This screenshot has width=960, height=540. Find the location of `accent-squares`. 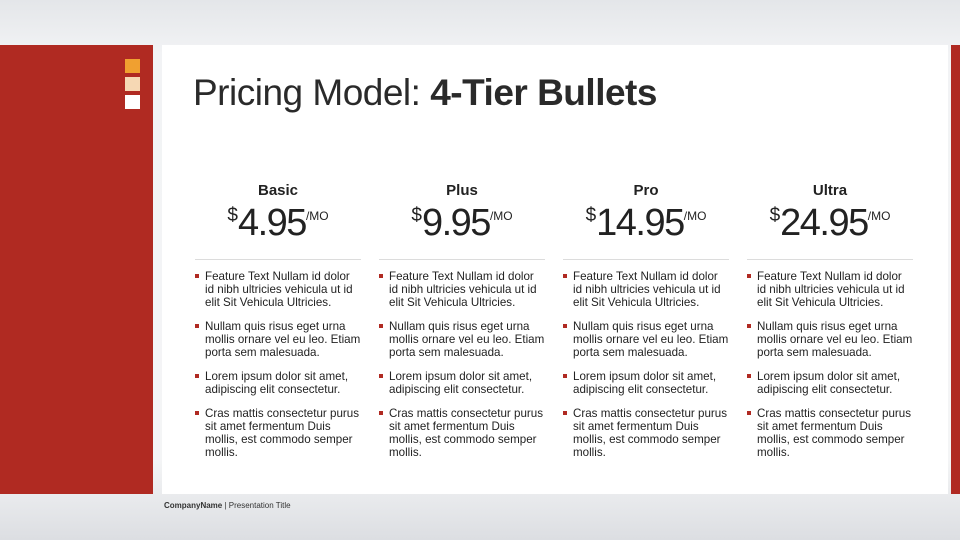

accent-squares is located at coordinates (132, 86).